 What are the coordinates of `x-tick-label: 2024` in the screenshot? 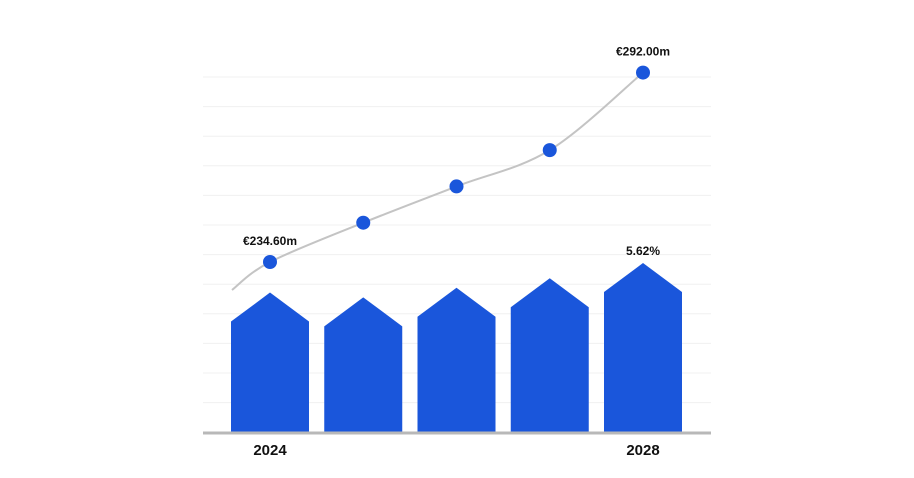 It's located at (270, 450).